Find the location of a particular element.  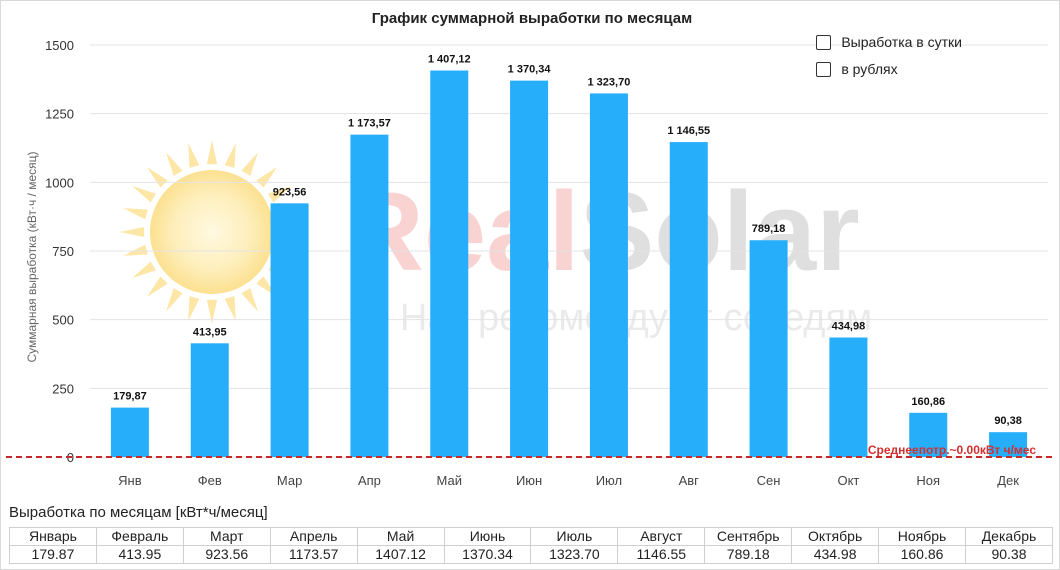

table-header-cell: Ноябрь is located at coordinates (922, 536).